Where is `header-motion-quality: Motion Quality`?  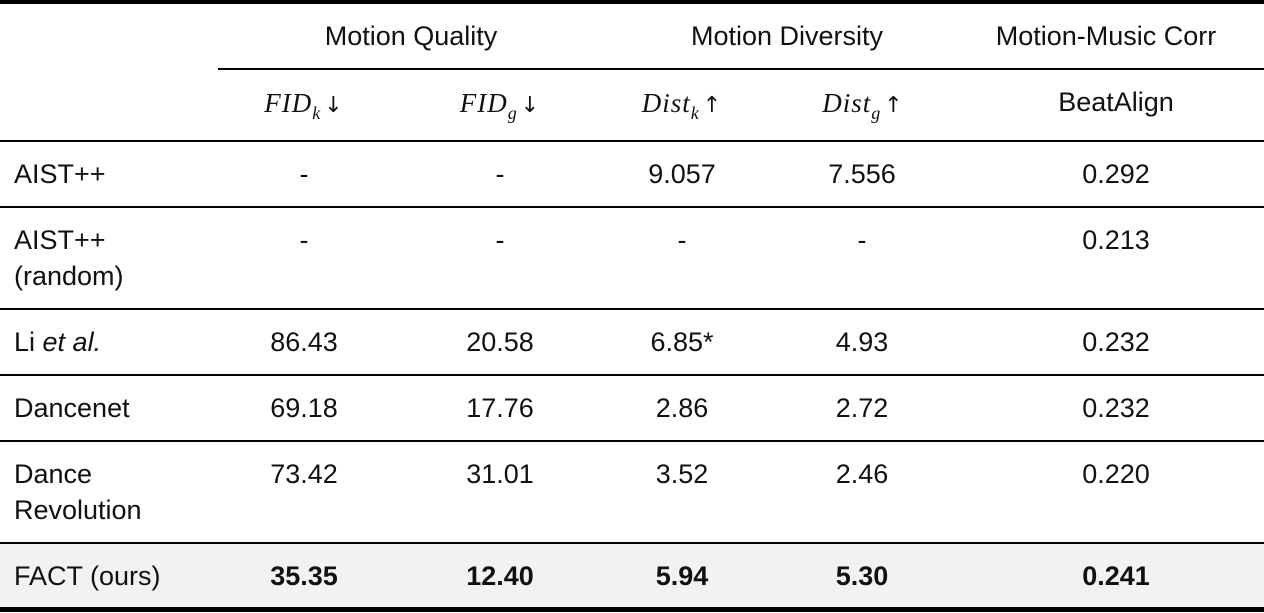 header-motion-quality: Motion Quality is located at coordinates (411, 36).